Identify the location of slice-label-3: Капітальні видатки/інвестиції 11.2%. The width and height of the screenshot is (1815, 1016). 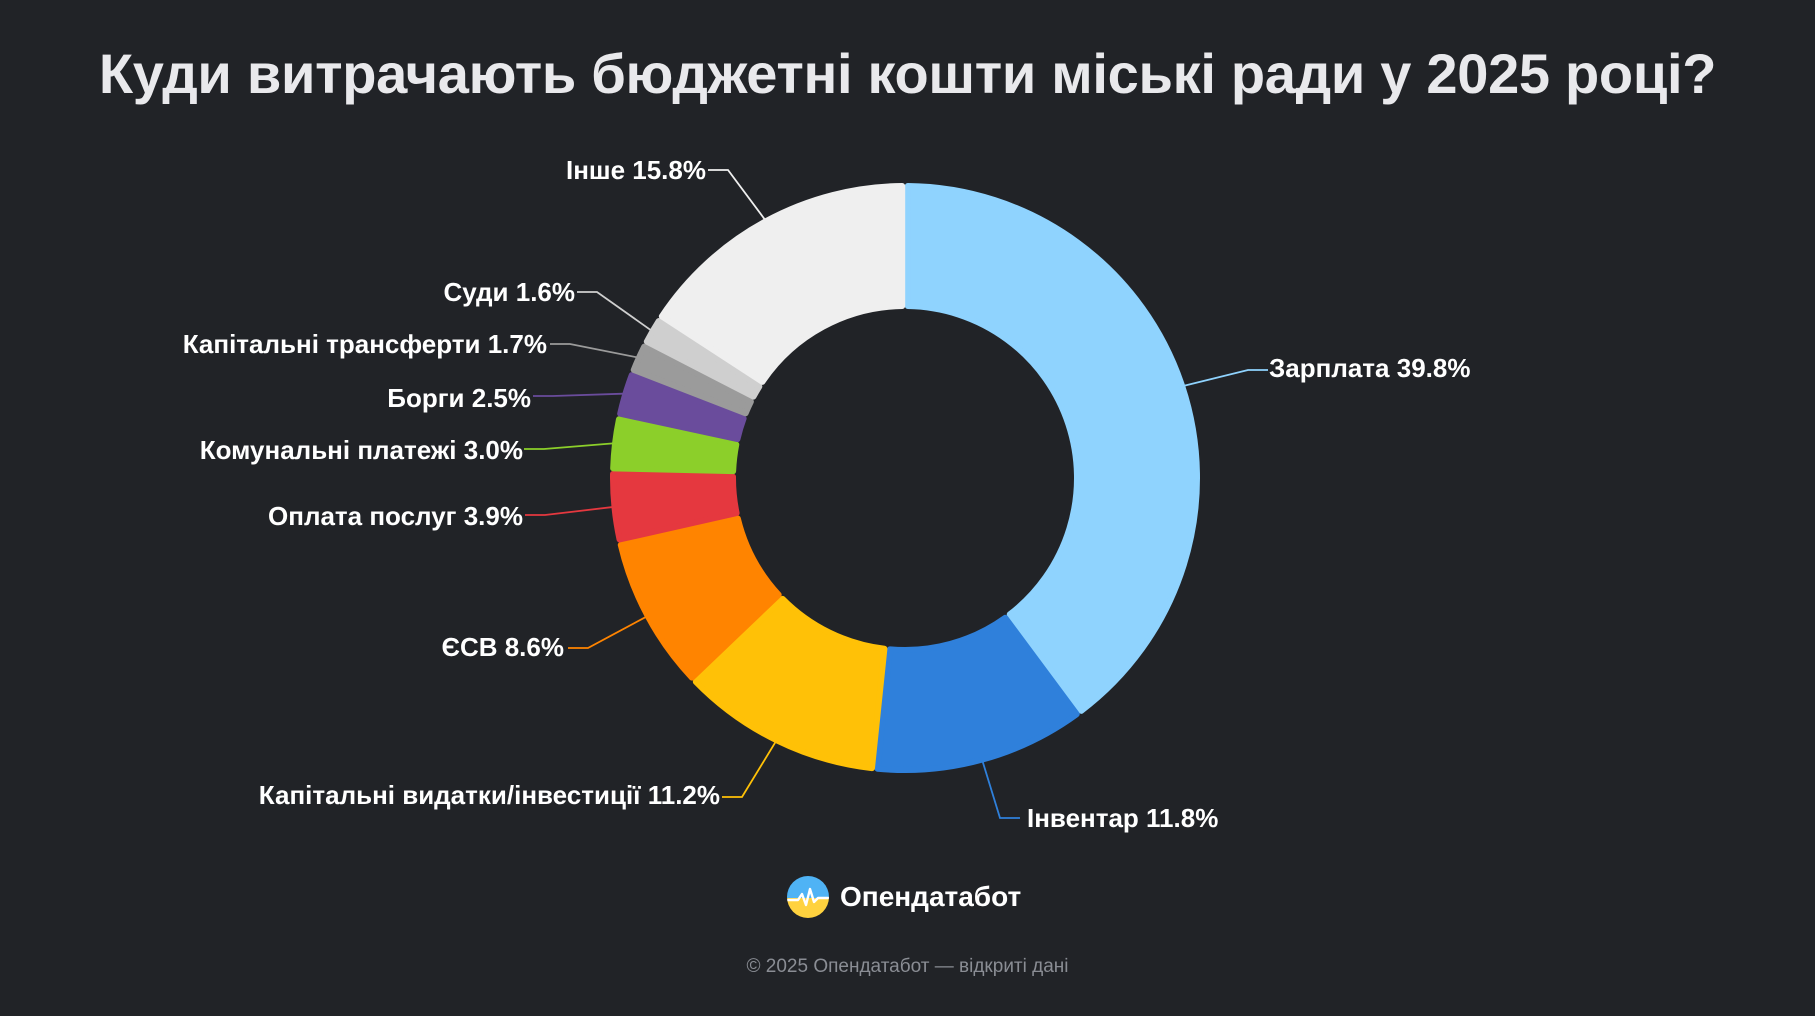
(489, 795).